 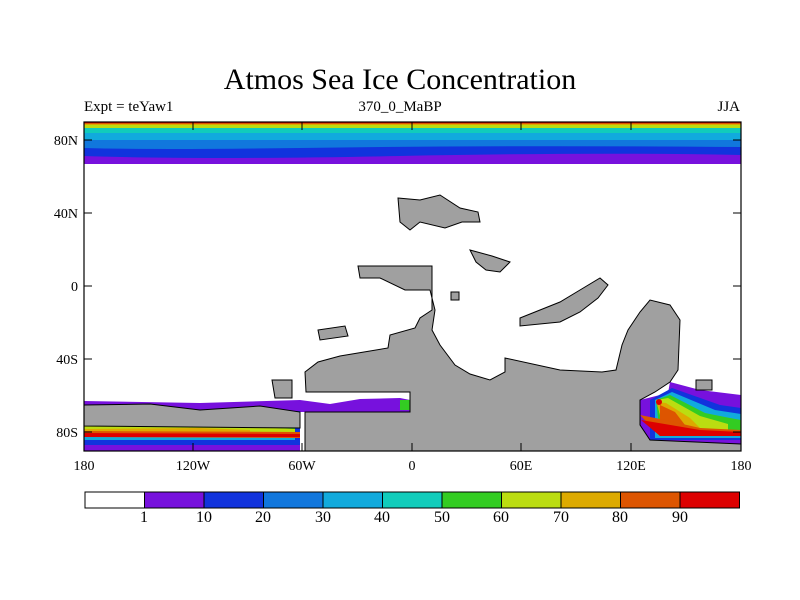 I want to click on map-title: Atmos Sea Ice Concentration, so click(x=400, y=79).